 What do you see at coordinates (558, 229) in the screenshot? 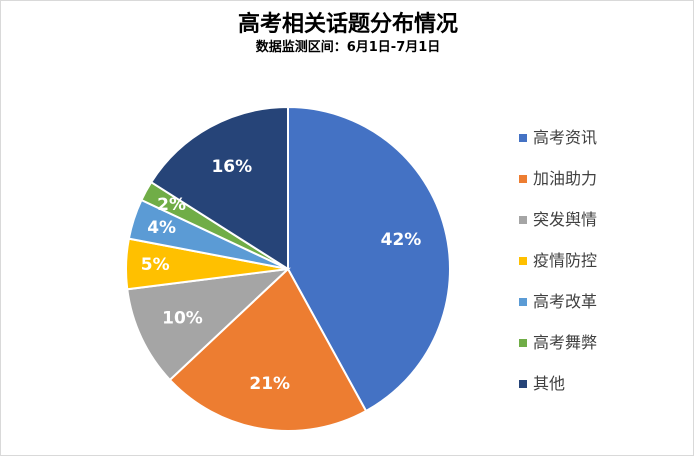
I see `legend-item-3: 突发舆情` at bounding box center [558, 229].